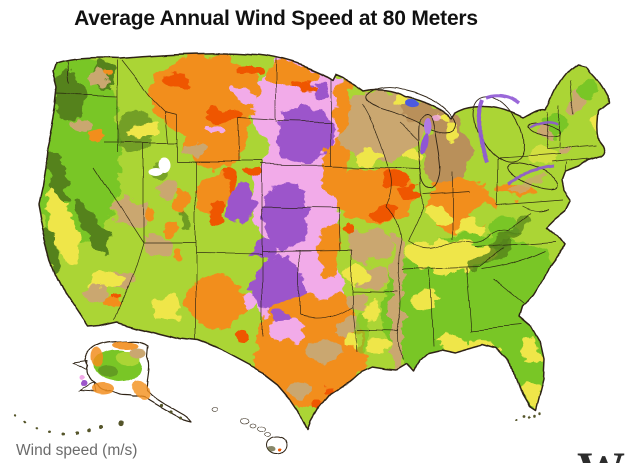 Image resolution: width=640 pixels, height=463 pixels. Describe the element at coordinates (499, 129) in the screenshot. I see `lake-huron` at that location.